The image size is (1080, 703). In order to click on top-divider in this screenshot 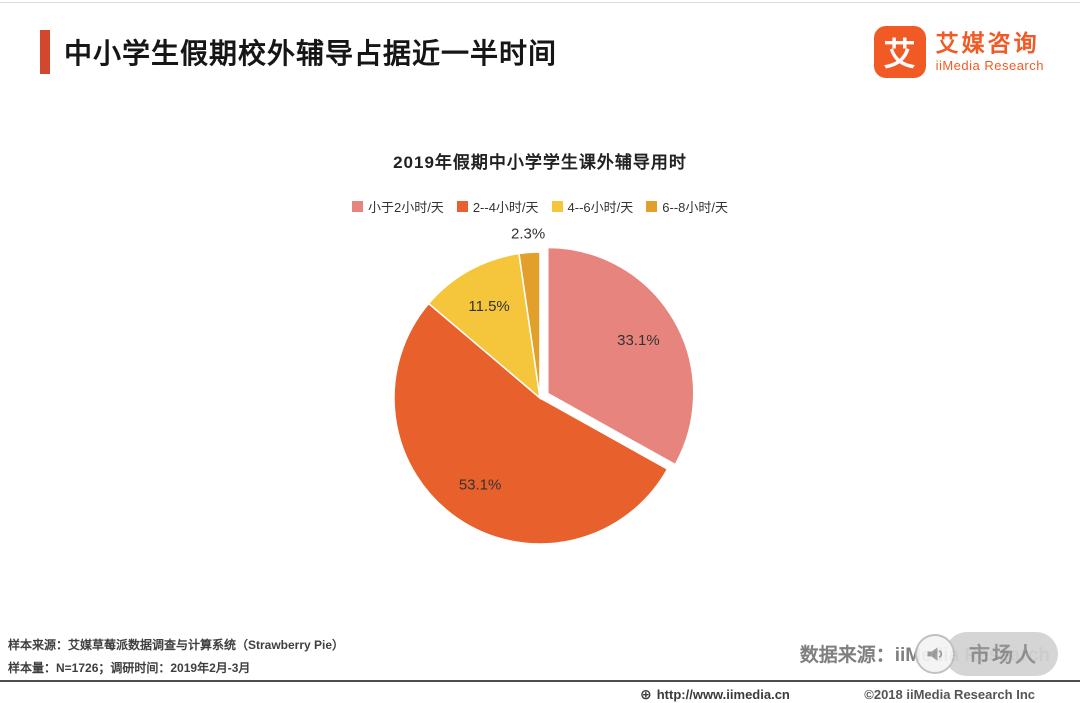, I will do `click(540, 2)`.